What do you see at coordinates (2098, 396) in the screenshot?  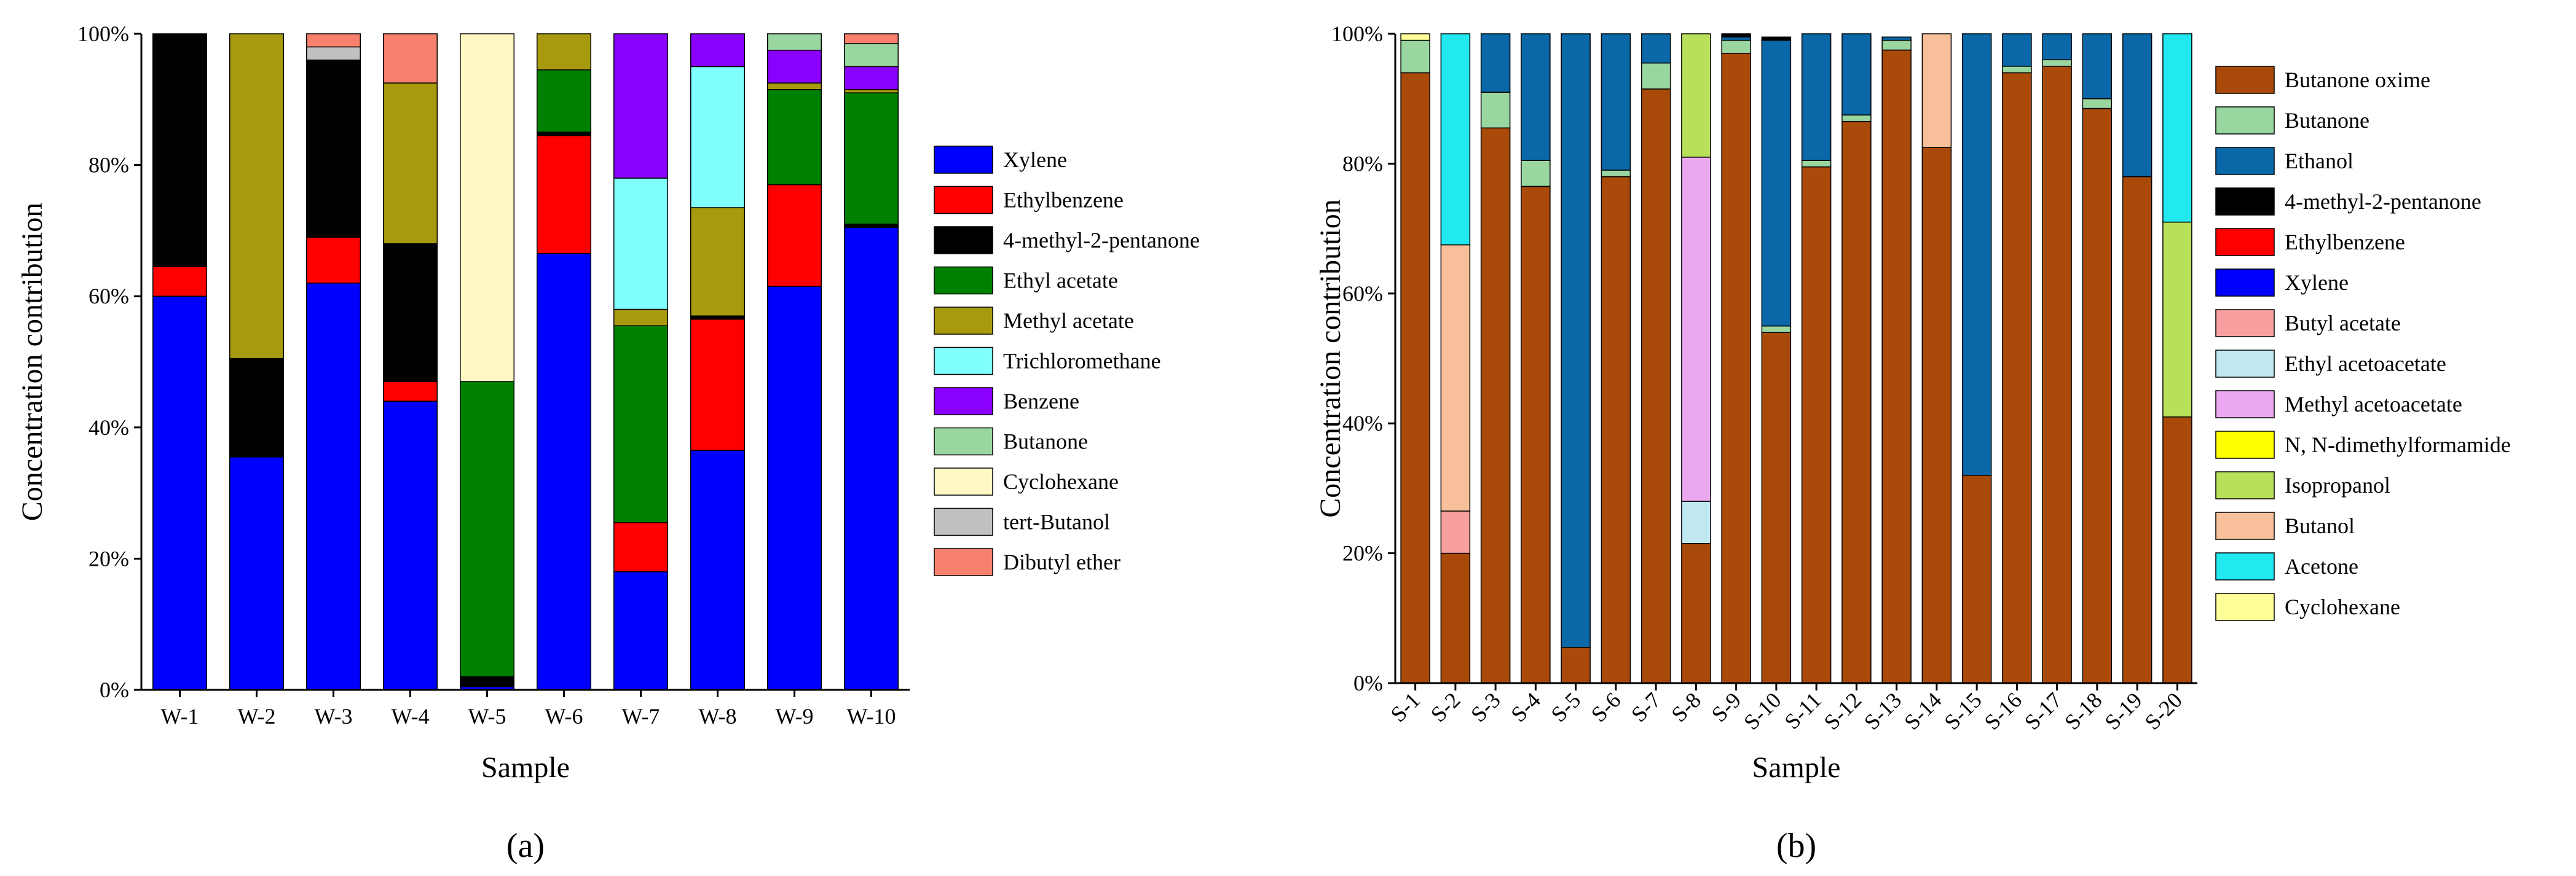 I see `bar-s-18-butanone-oxime` at bounding box center [2098, 396].